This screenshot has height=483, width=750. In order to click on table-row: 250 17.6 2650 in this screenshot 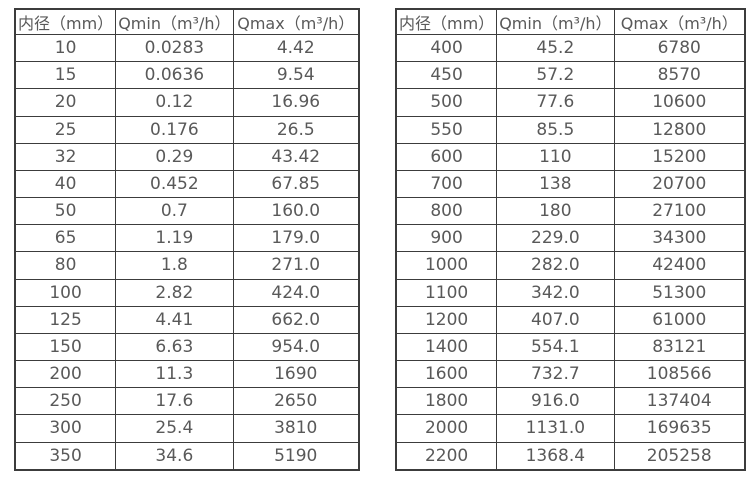, I will do `click(187, 401)`.